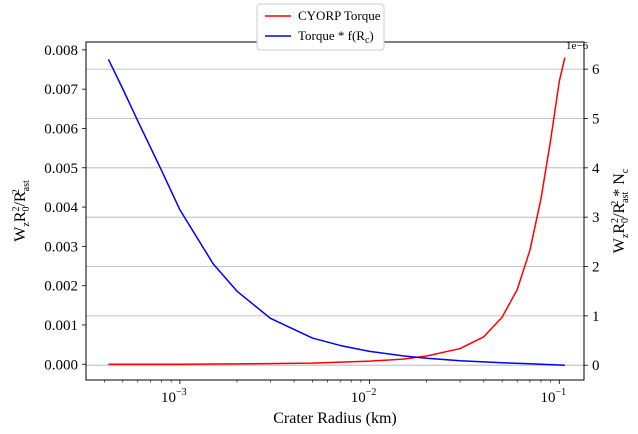  I want to click on y-right-axis-ticks: 0 1 2 3 4 5 6, so click(592, 218).